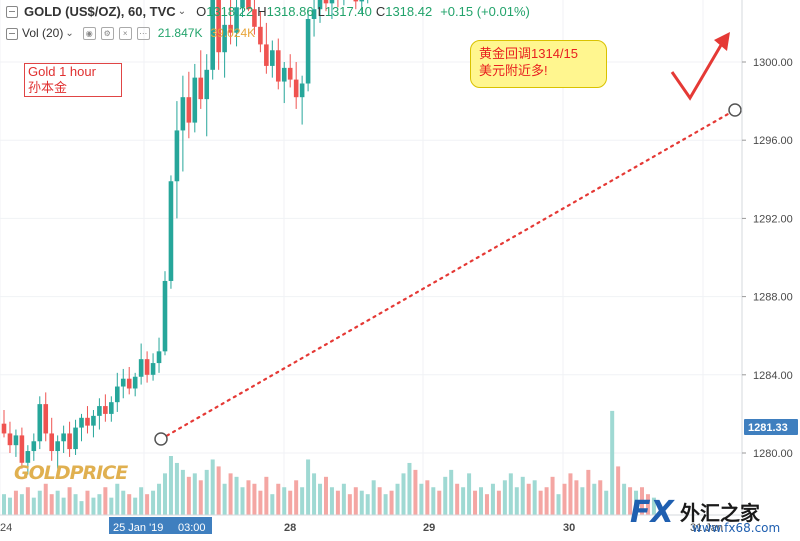  Describe the element at coordinates (48, 87) in the screenshot. I see `note-line-2: 孙本金` at that location.